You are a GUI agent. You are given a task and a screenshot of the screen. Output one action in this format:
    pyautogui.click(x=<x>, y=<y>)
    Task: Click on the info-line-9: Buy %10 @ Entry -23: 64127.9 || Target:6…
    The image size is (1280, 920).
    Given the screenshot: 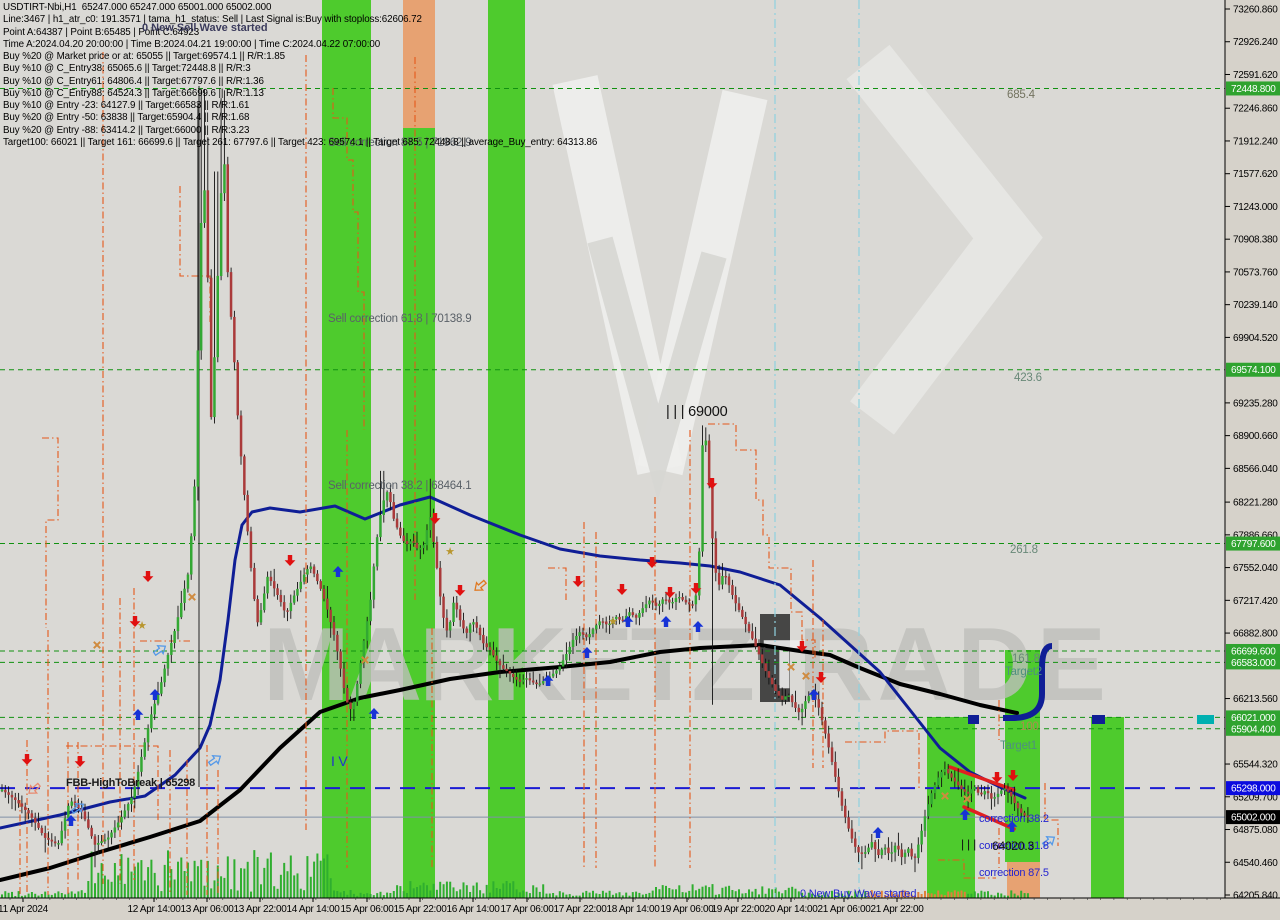 What is the action you would take?
    pyautogui.click(x=126, y=105)
    